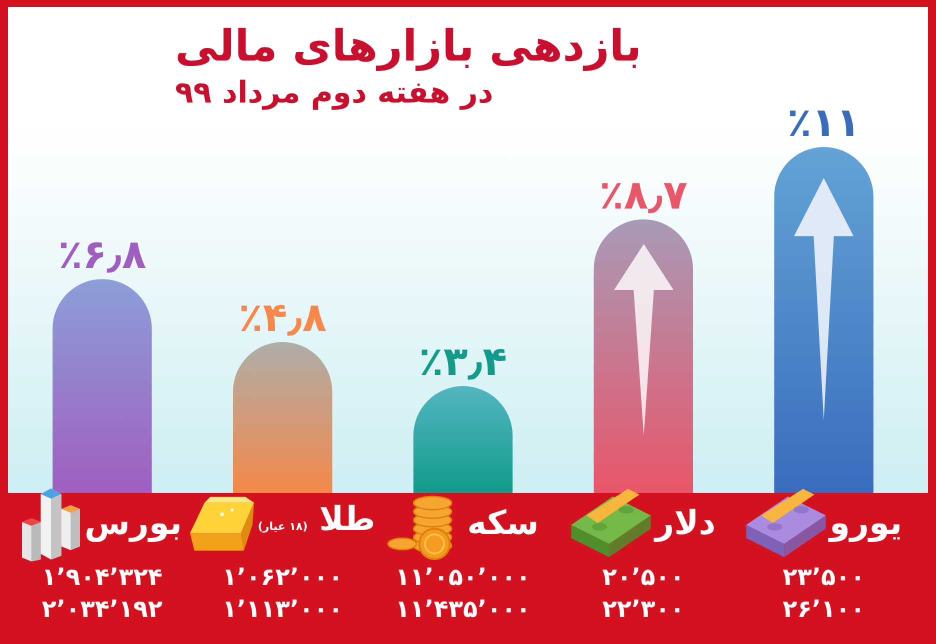 This screenshot has height=644, width=936. What do you see at coordinates (408, 47) in the screenshot?
I see `chart-title: بازدهی بازارهای مالی` at bounding box center [408, 47].